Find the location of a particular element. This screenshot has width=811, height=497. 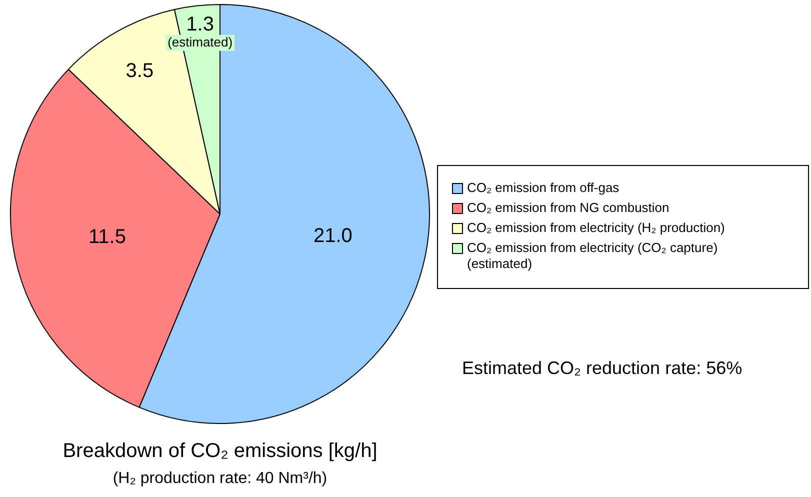

data-label: 3.5 is located at coordinates (140, 71).